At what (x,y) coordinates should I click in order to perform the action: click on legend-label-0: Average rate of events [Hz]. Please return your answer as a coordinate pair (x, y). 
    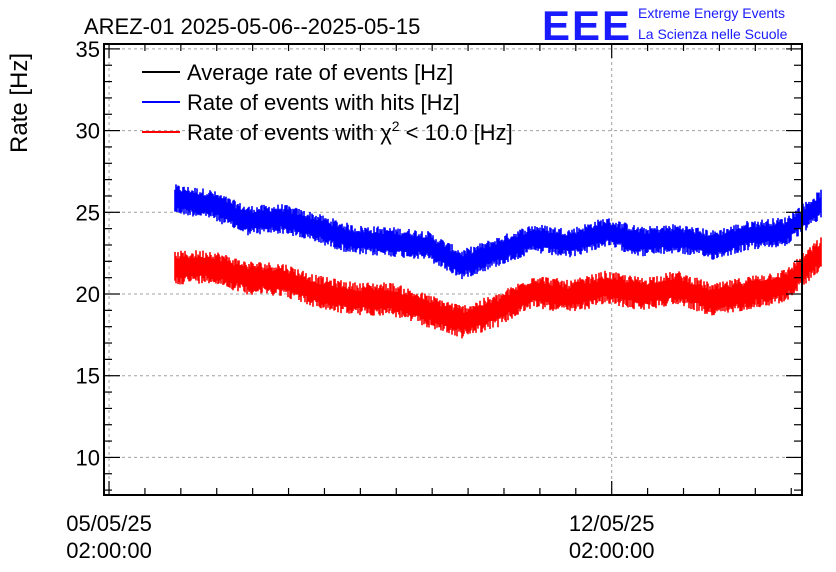
    Looking at the image, I should click on (320, 72).